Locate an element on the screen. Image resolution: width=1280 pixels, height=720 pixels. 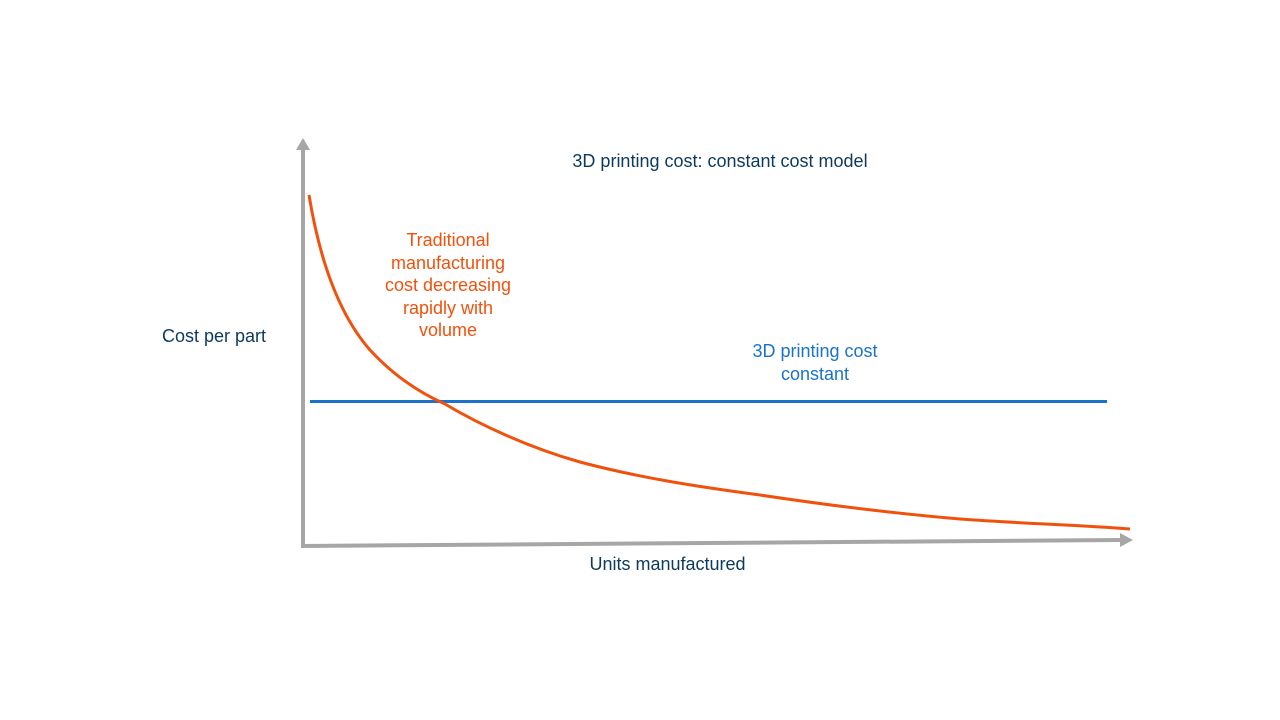
y-axis-label: Cost per part is located at coordinates (214, 336).